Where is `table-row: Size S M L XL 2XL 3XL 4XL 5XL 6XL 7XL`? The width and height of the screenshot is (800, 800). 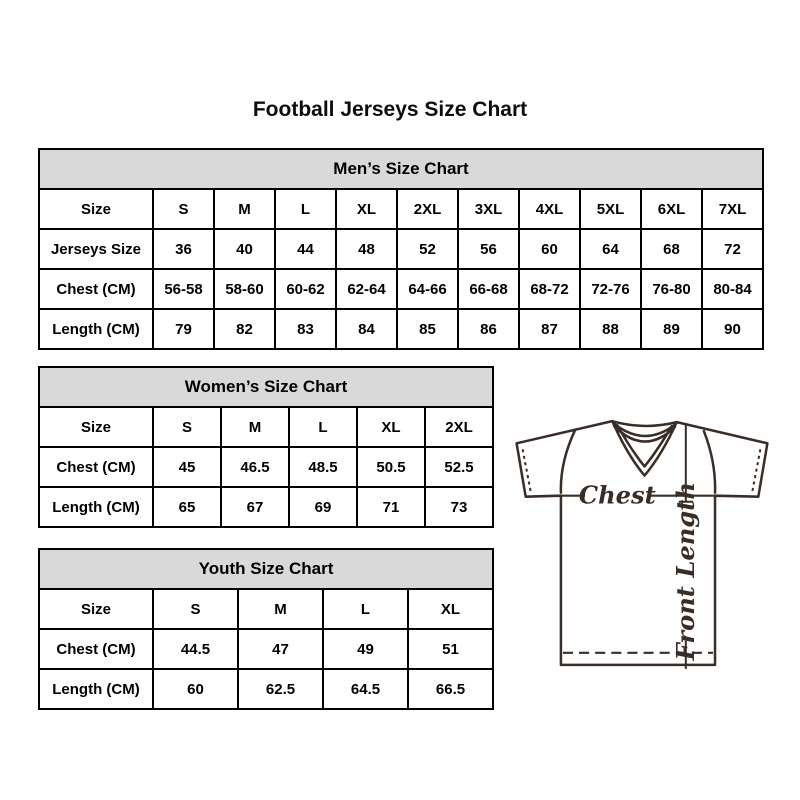
table-row: Size S M L XL 2XL 3XL 4XL 5XL 6XL 7XL is located at coordinates (401, 209).